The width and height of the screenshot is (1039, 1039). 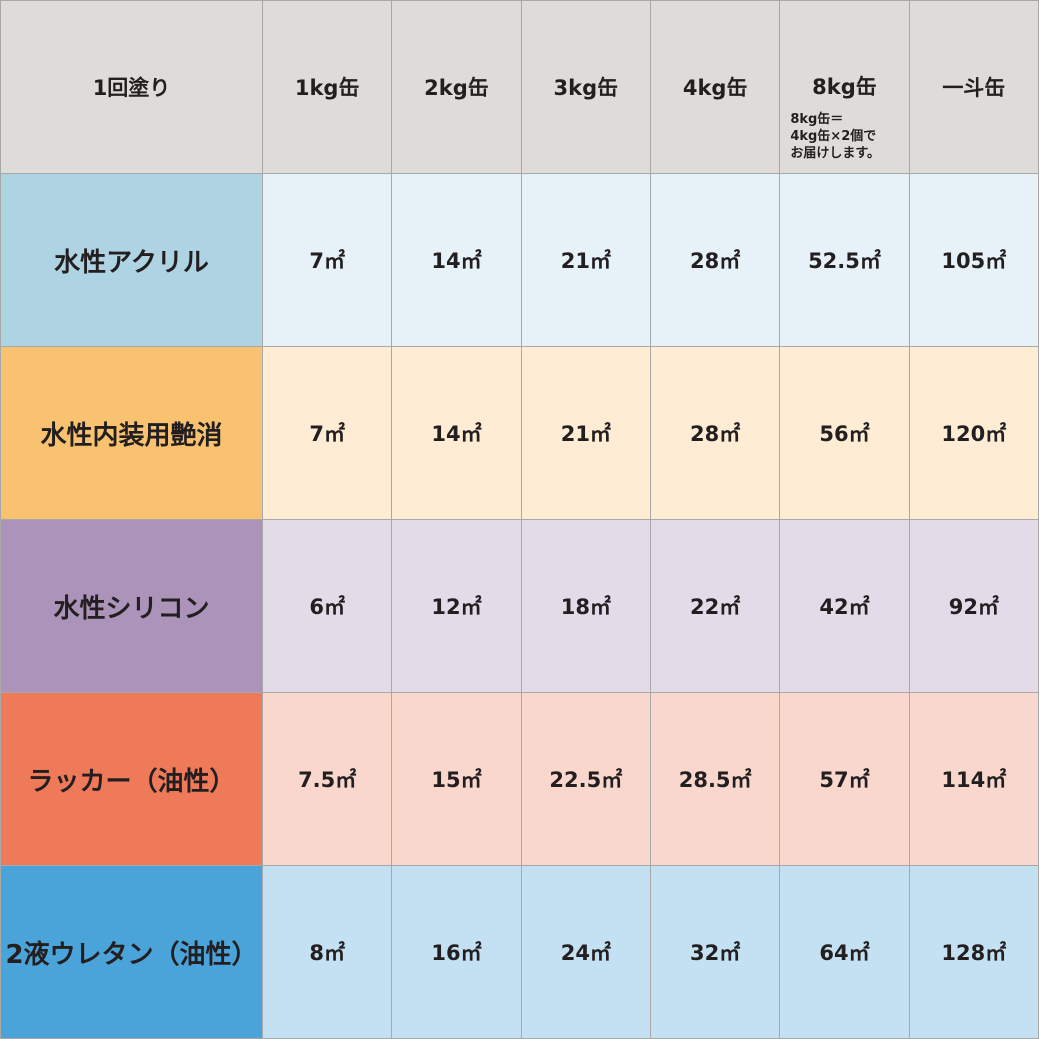 What do you see at coordinates (131, 779) in the screenshot?
I see `row-label: ラッカー（油性）` at bounding box center [131, 779].